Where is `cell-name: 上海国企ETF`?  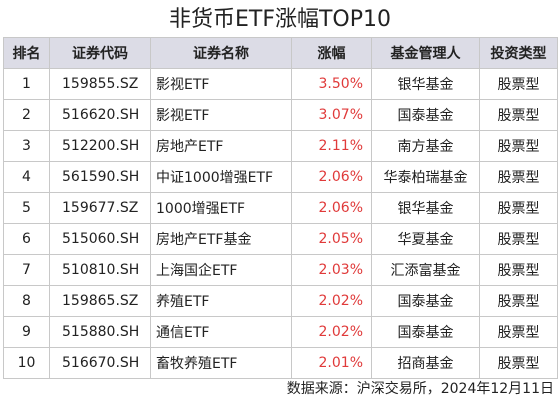
cell-name: 上海国企ETF is located at coordinates (221, 270).